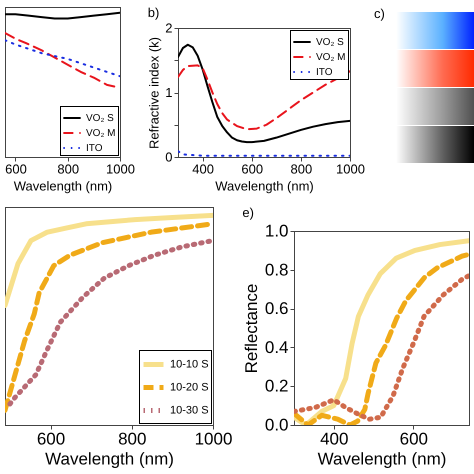  Describe the element at coordinates (276, 231) in the screenshot. I see `y-tick-label: 1.0` at that location.